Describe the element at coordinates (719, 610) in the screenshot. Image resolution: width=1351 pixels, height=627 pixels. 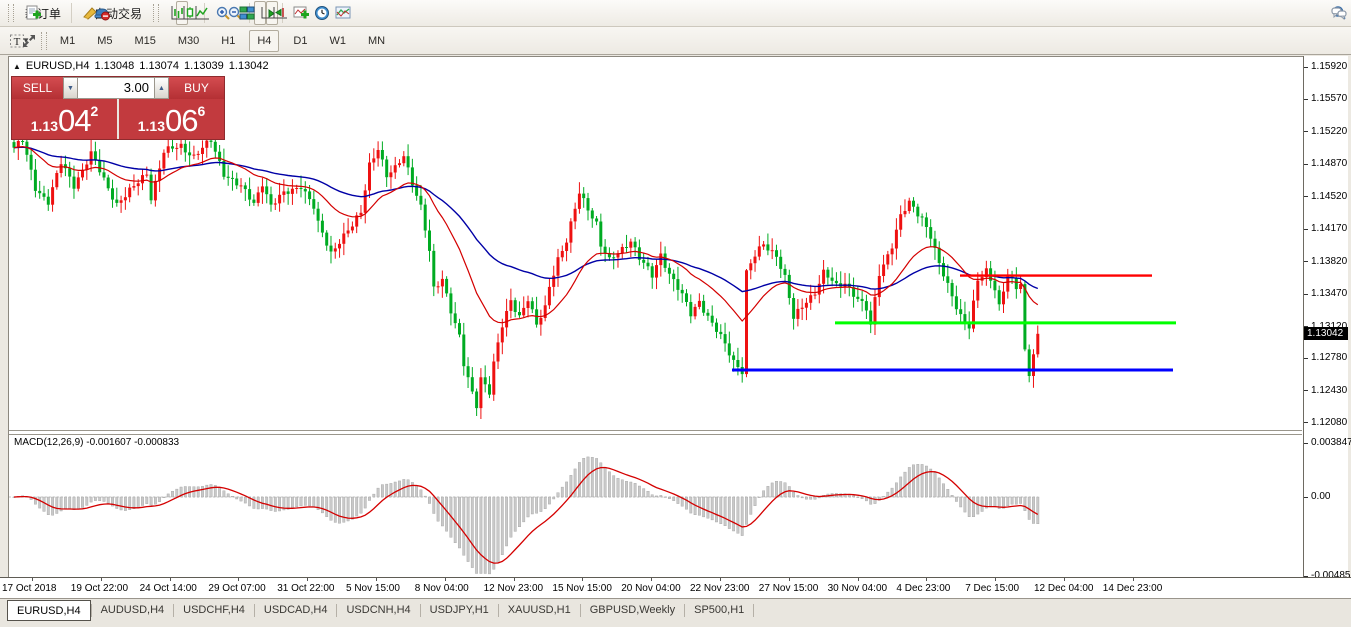
I see `chart-tab-sp500: SP500,H1` at that location.